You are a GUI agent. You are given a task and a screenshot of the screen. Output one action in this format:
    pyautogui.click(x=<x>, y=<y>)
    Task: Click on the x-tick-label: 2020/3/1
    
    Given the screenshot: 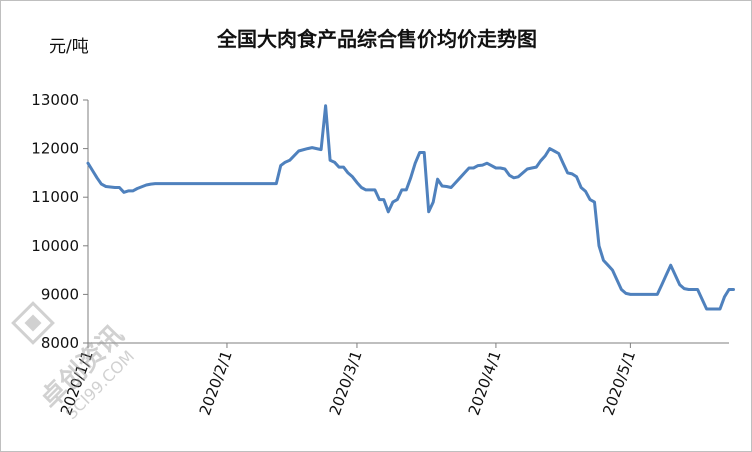 What is the action you would take?
    pyautogui.click(x=346, y=382)
    